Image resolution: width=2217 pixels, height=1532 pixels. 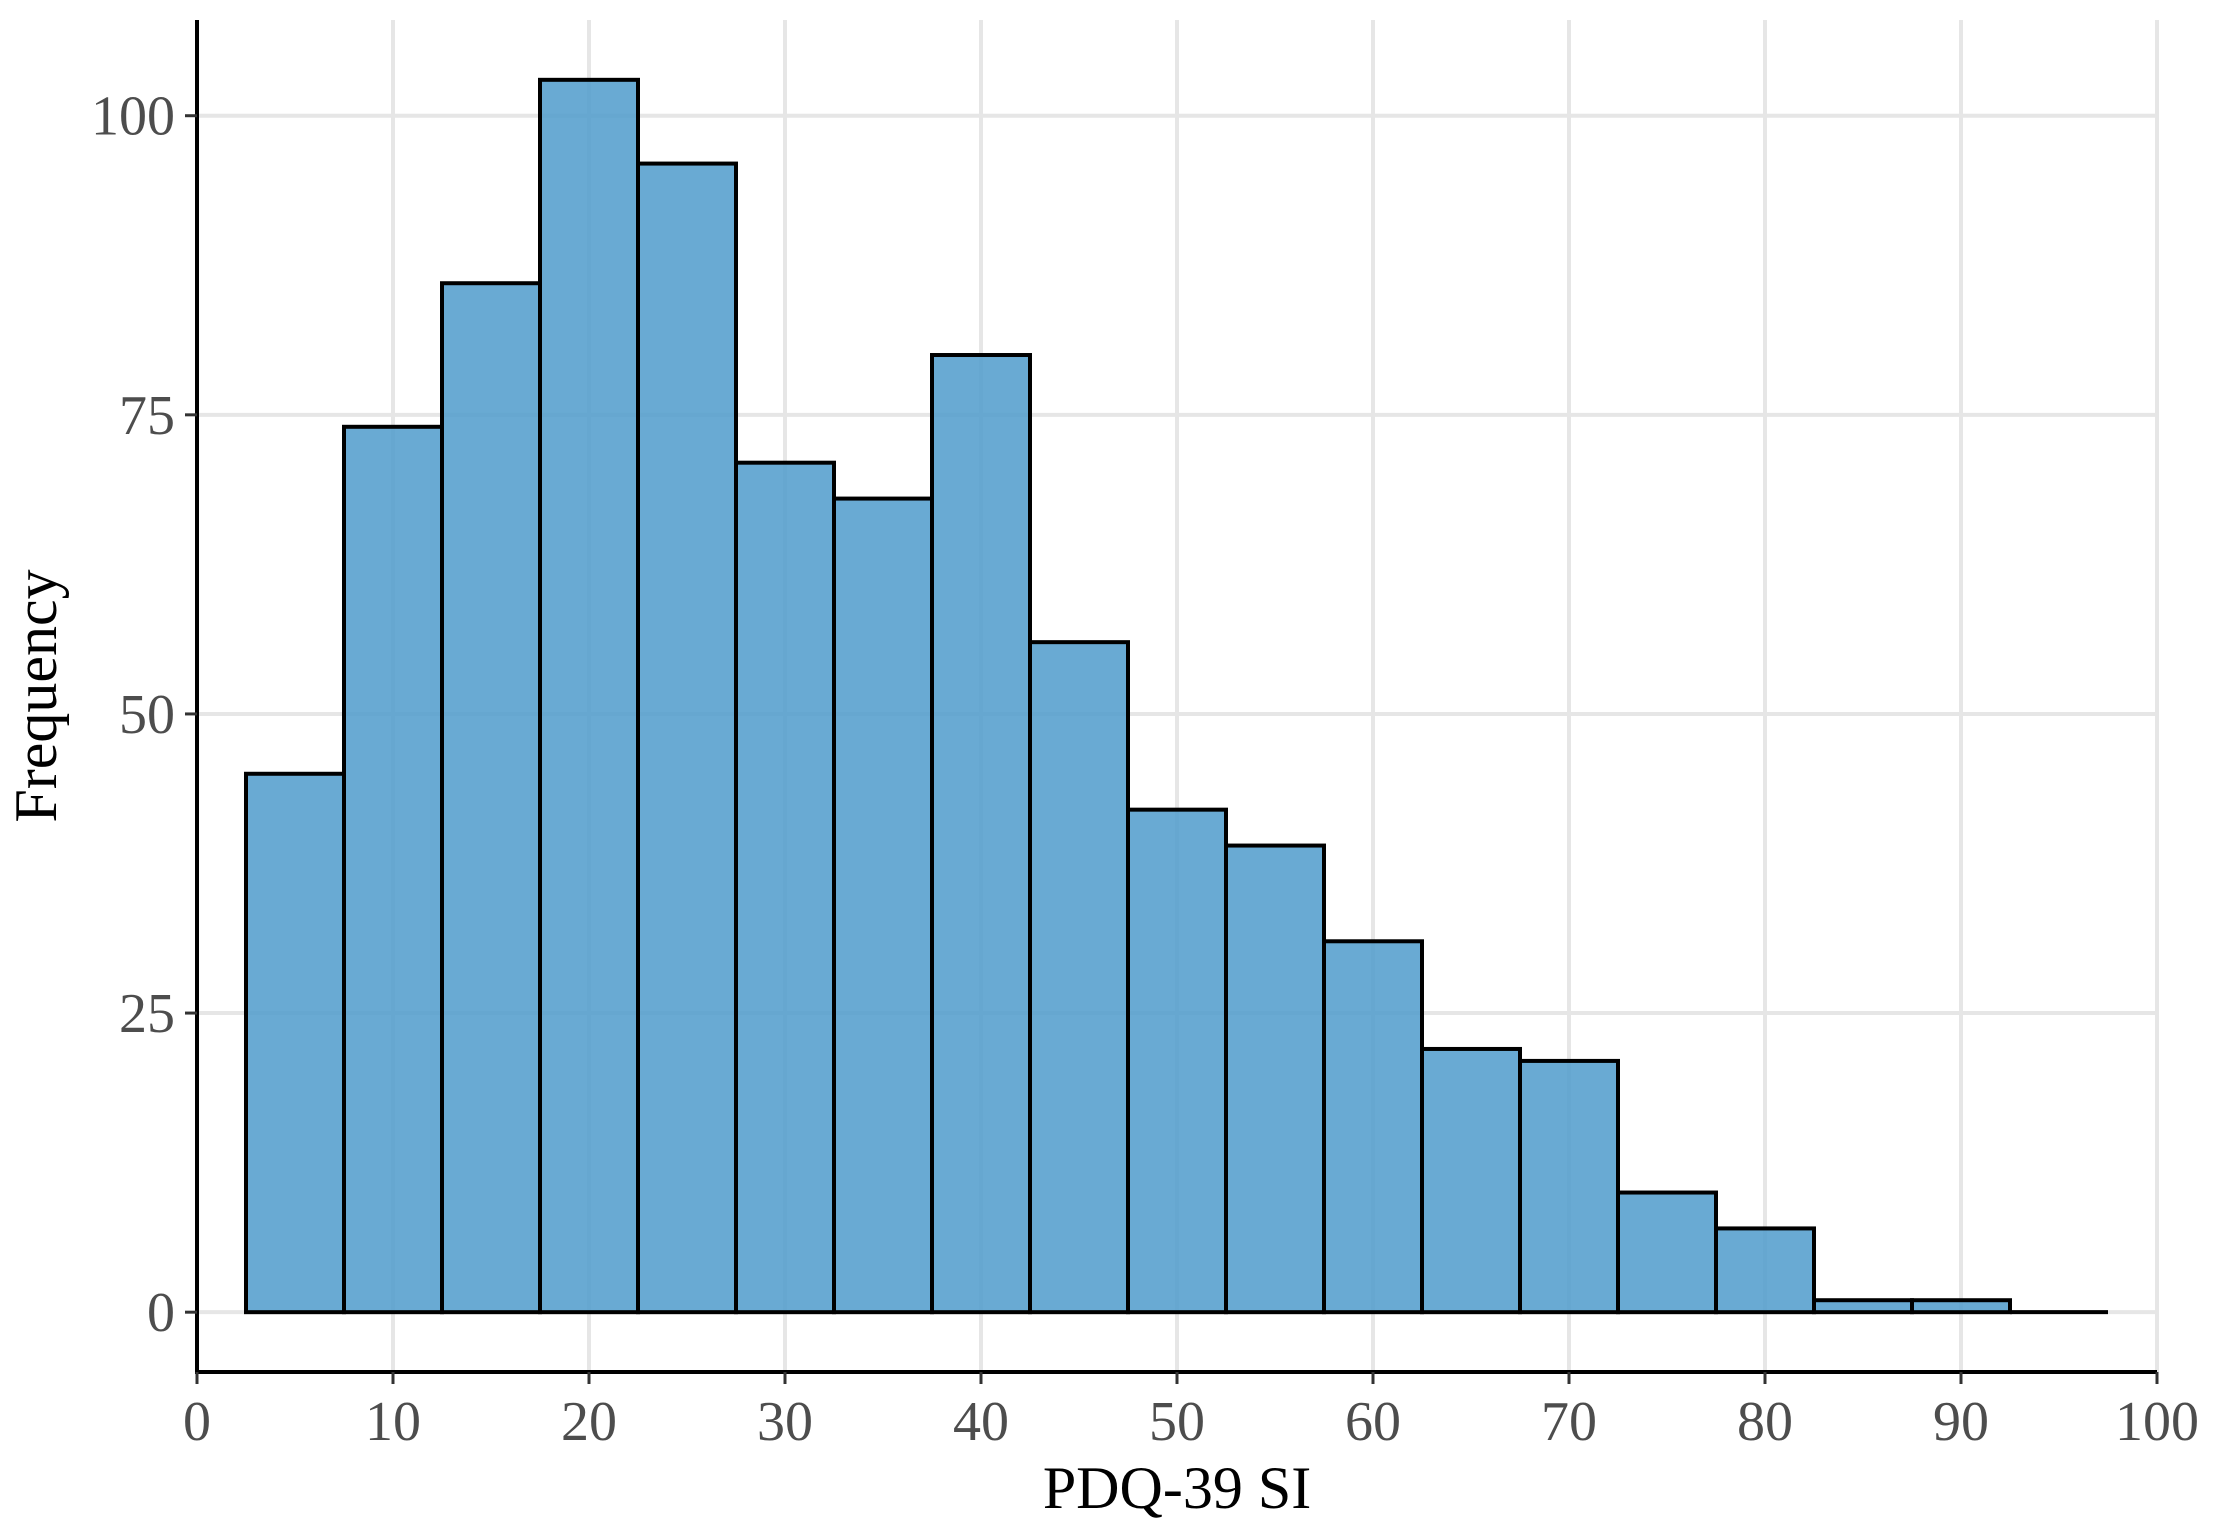 I want to click on y-tick-labels: 0 25 50 75 100, so click(x=144, y=715).